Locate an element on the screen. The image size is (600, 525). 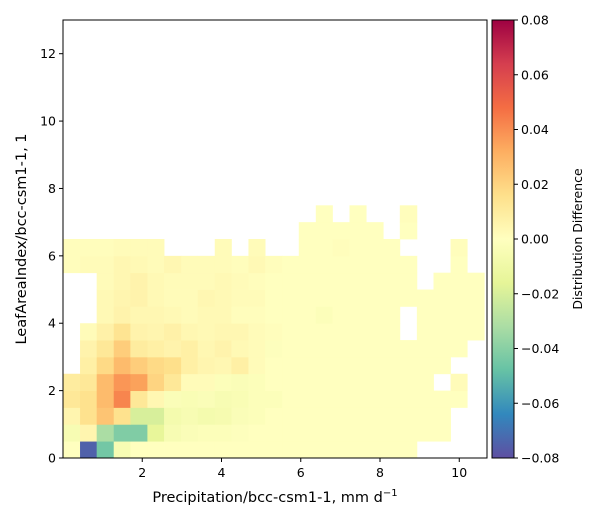
colorbar-tick-label: 0.00 is located at coordinates (535, 239).